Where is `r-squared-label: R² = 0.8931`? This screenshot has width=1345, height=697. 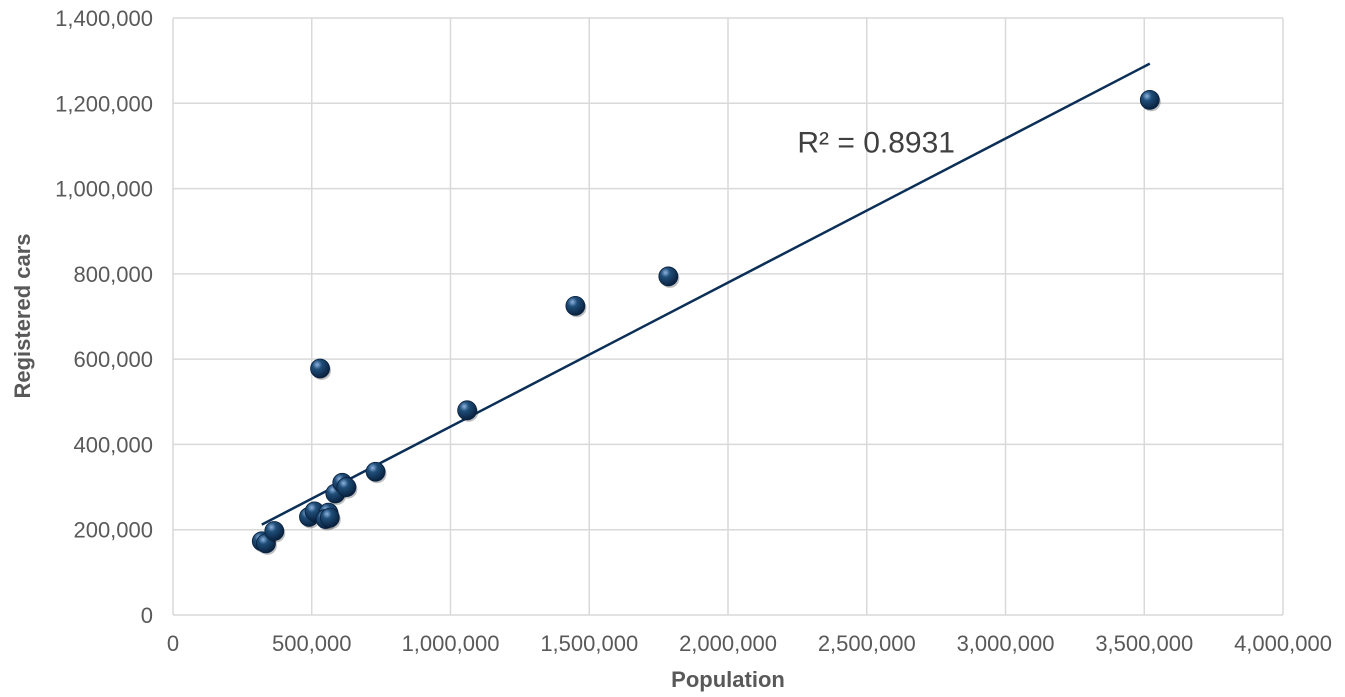 r-squared-label: R² = 0.8931 is located at coordinates (876, 143).